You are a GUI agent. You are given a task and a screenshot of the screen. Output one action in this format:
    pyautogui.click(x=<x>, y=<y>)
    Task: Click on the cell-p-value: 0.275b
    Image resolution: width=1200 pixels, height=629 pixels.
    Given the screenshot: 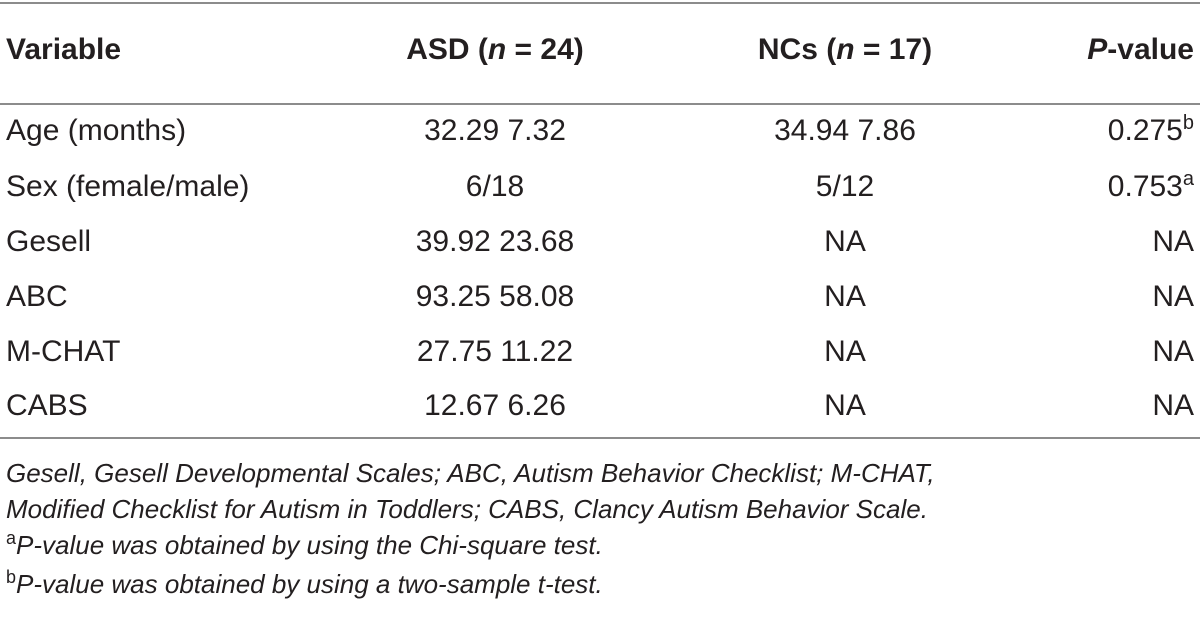 What is the action you would take?
    pyautogui.click(x=1150, y=129)
    